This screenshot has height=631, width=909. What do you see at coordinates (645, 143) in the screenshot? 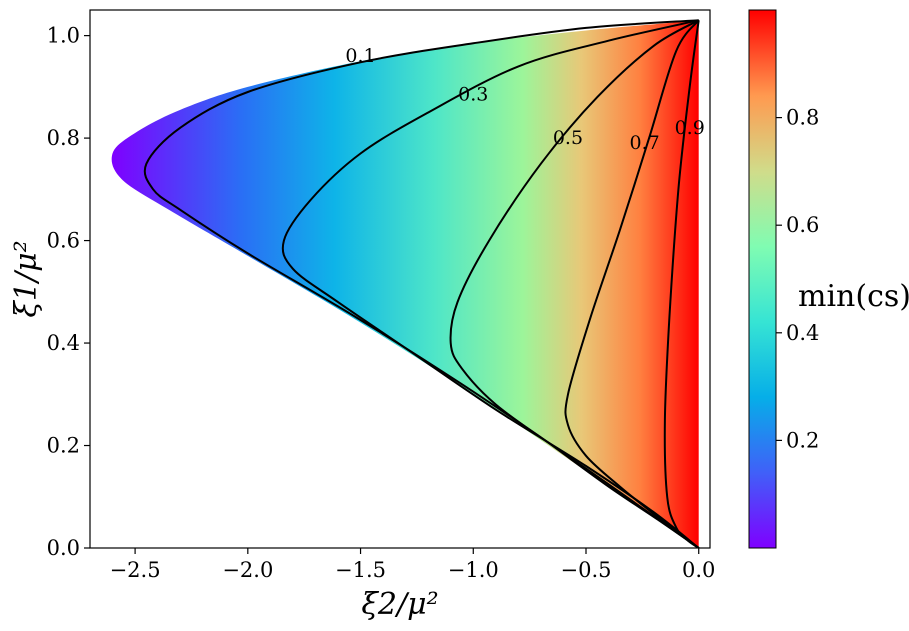
I see `contour-label: 0.7` at bounding box center [645, 143].